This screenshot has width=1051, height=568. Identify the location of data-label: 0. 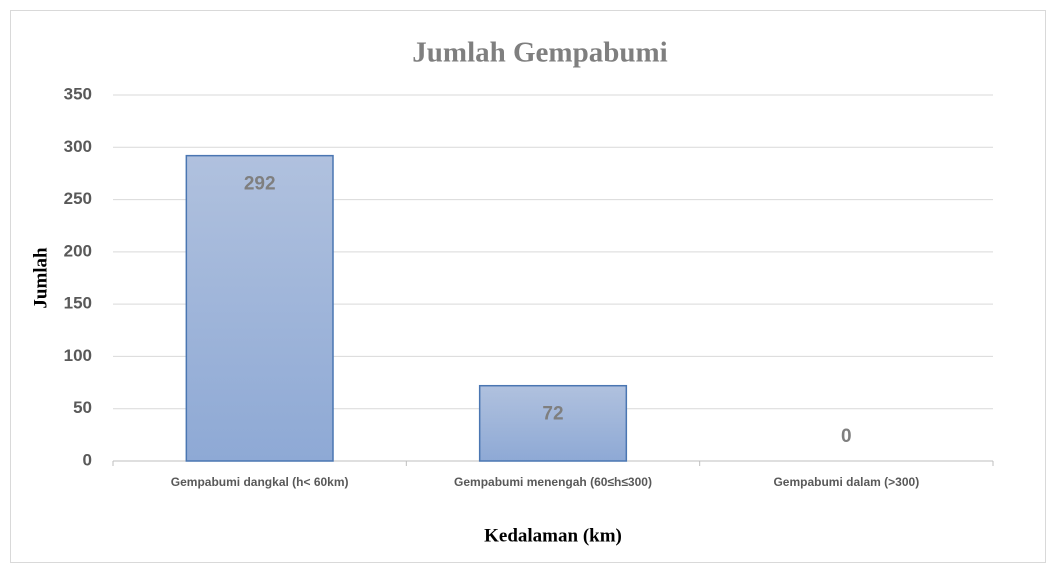
(846, 436).